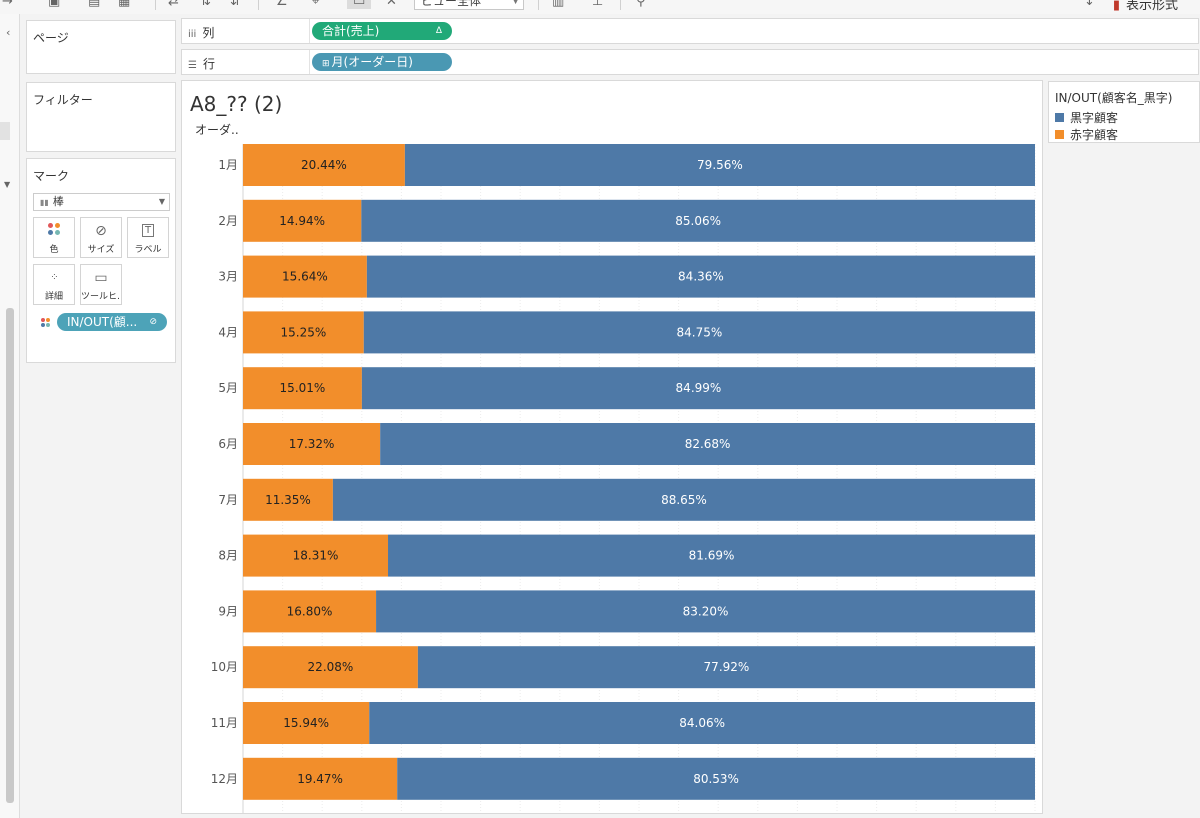  What do you see at coordinates (228, 500) in the screenshot?
I see `category-label: 7月` at bounding box center [228, 500].